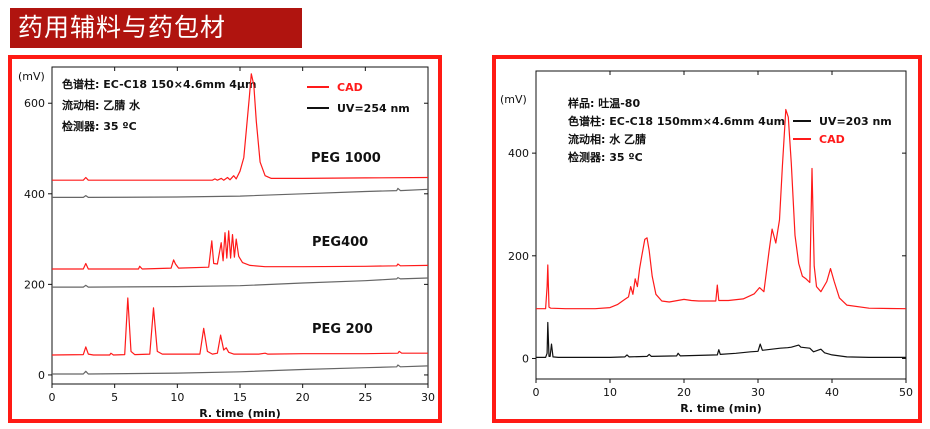 Image resolution: width=930 pixels, height=429 pixels. I want to click on legend-label: UV=254 nm, so click(373, 108).